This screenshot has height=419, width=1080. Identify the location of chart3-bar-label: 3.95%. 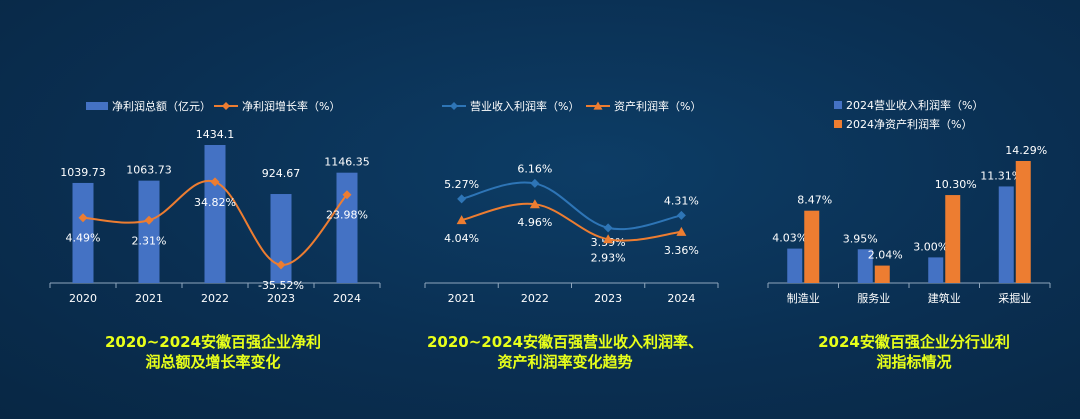
(860, 238).